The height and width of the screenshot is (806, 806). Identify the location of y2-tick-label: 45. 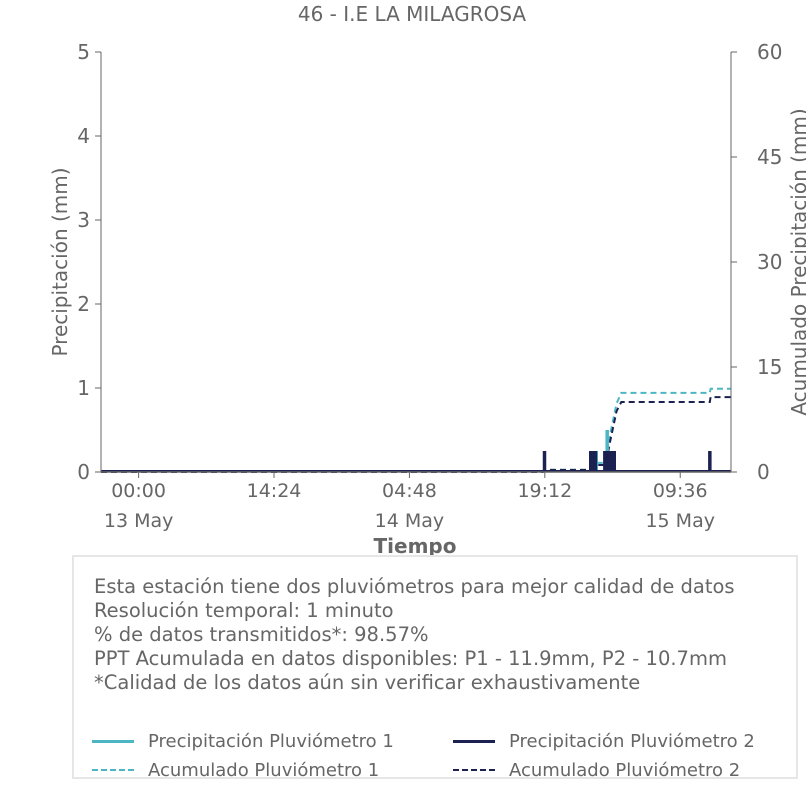
(769, 157).